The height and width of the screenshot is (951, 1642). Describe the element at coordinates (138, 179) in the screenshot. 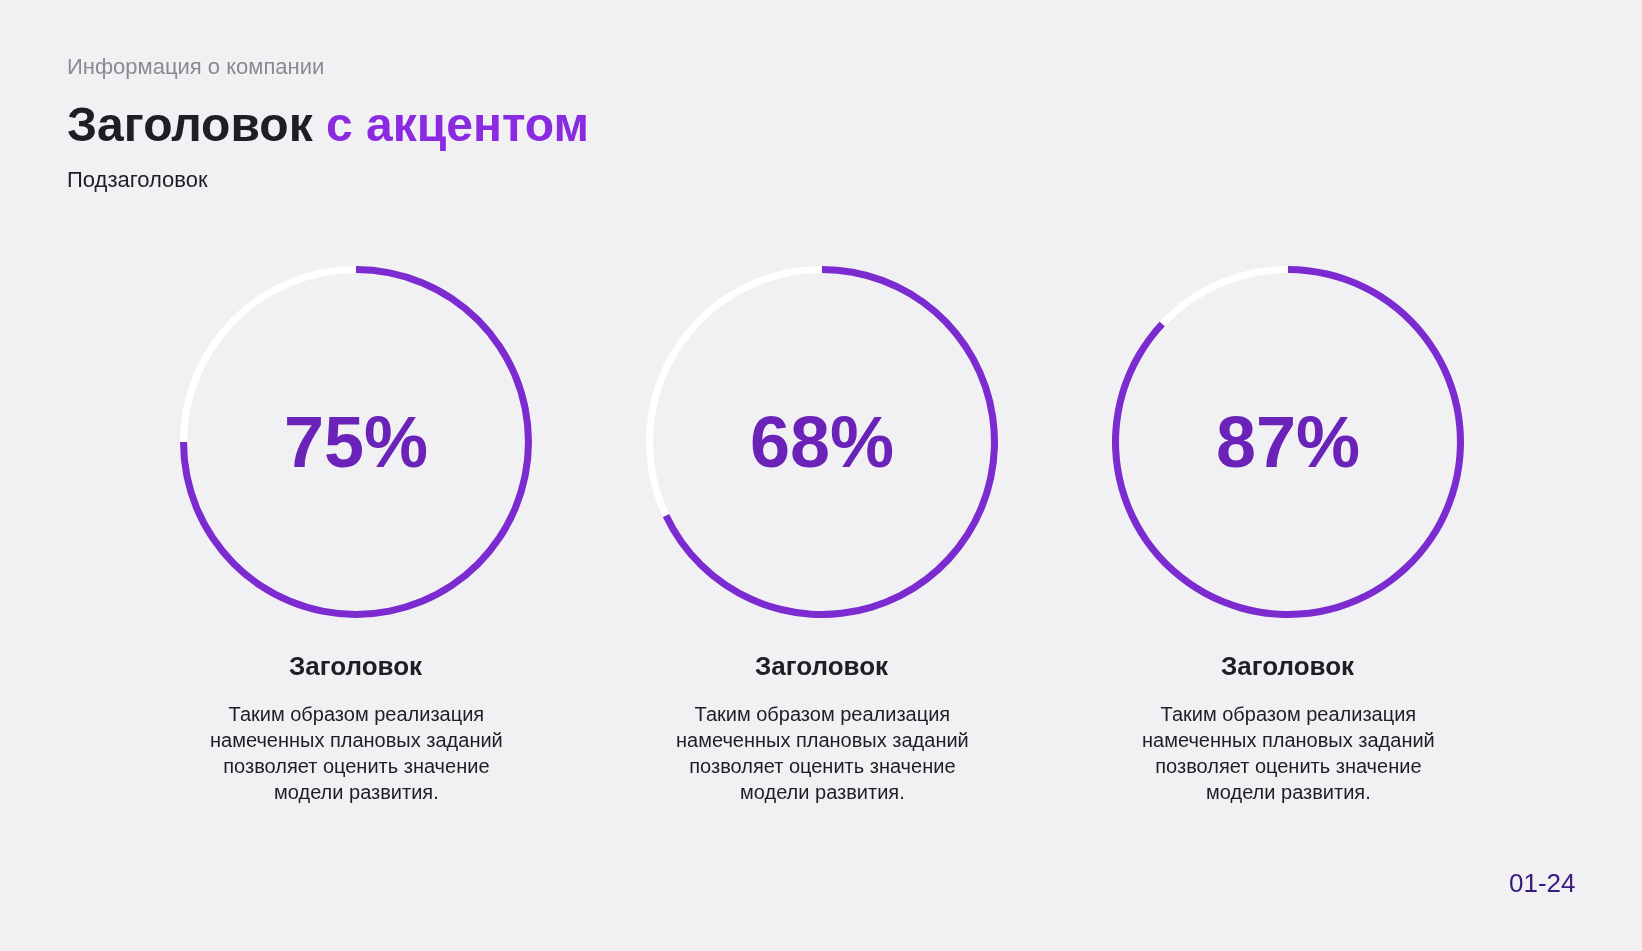

I see `chart-subtitle: Подзаголовок` at that location.